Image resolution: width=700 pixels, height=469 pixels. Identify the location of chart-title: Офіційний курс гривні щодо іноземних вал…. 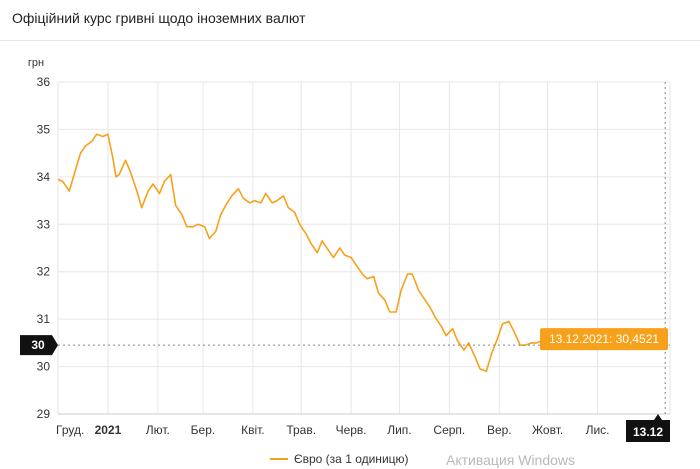
(159, 18).